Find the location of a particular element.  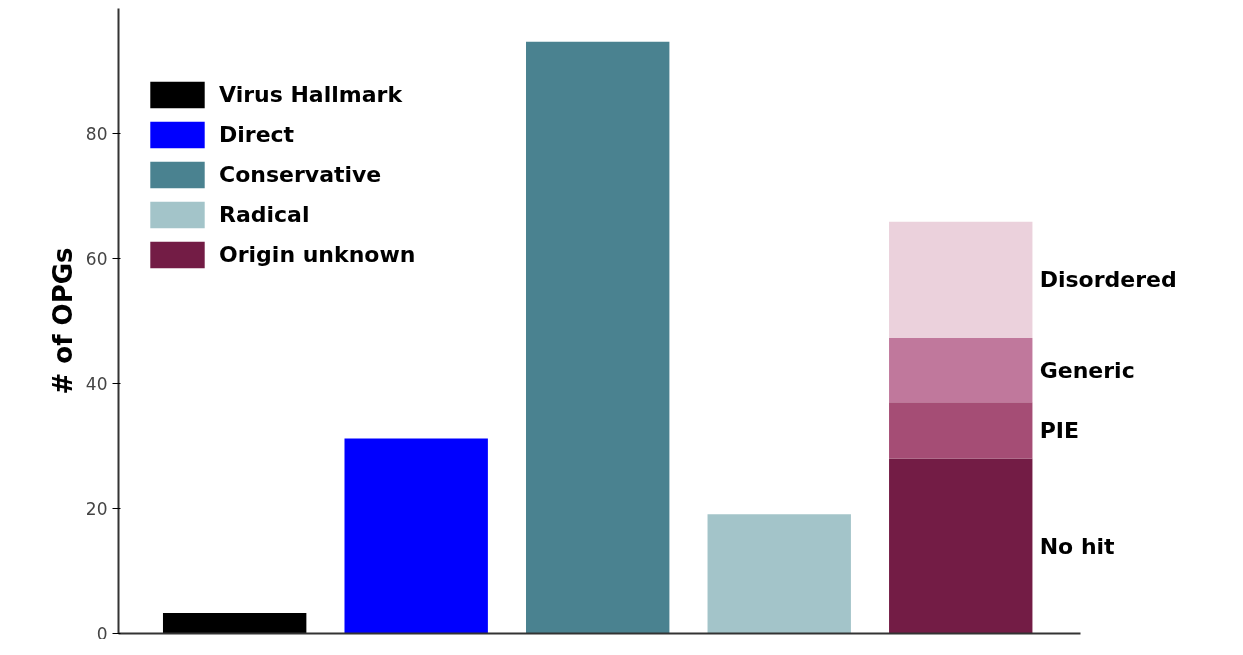

legend-label: Conservative is located at coordinates (300, 175).